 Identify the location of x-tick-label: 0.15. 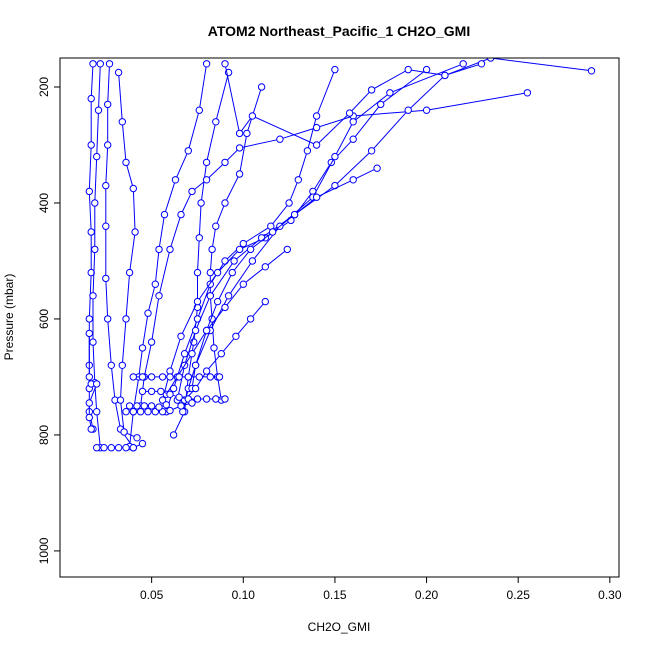
(335, 595).